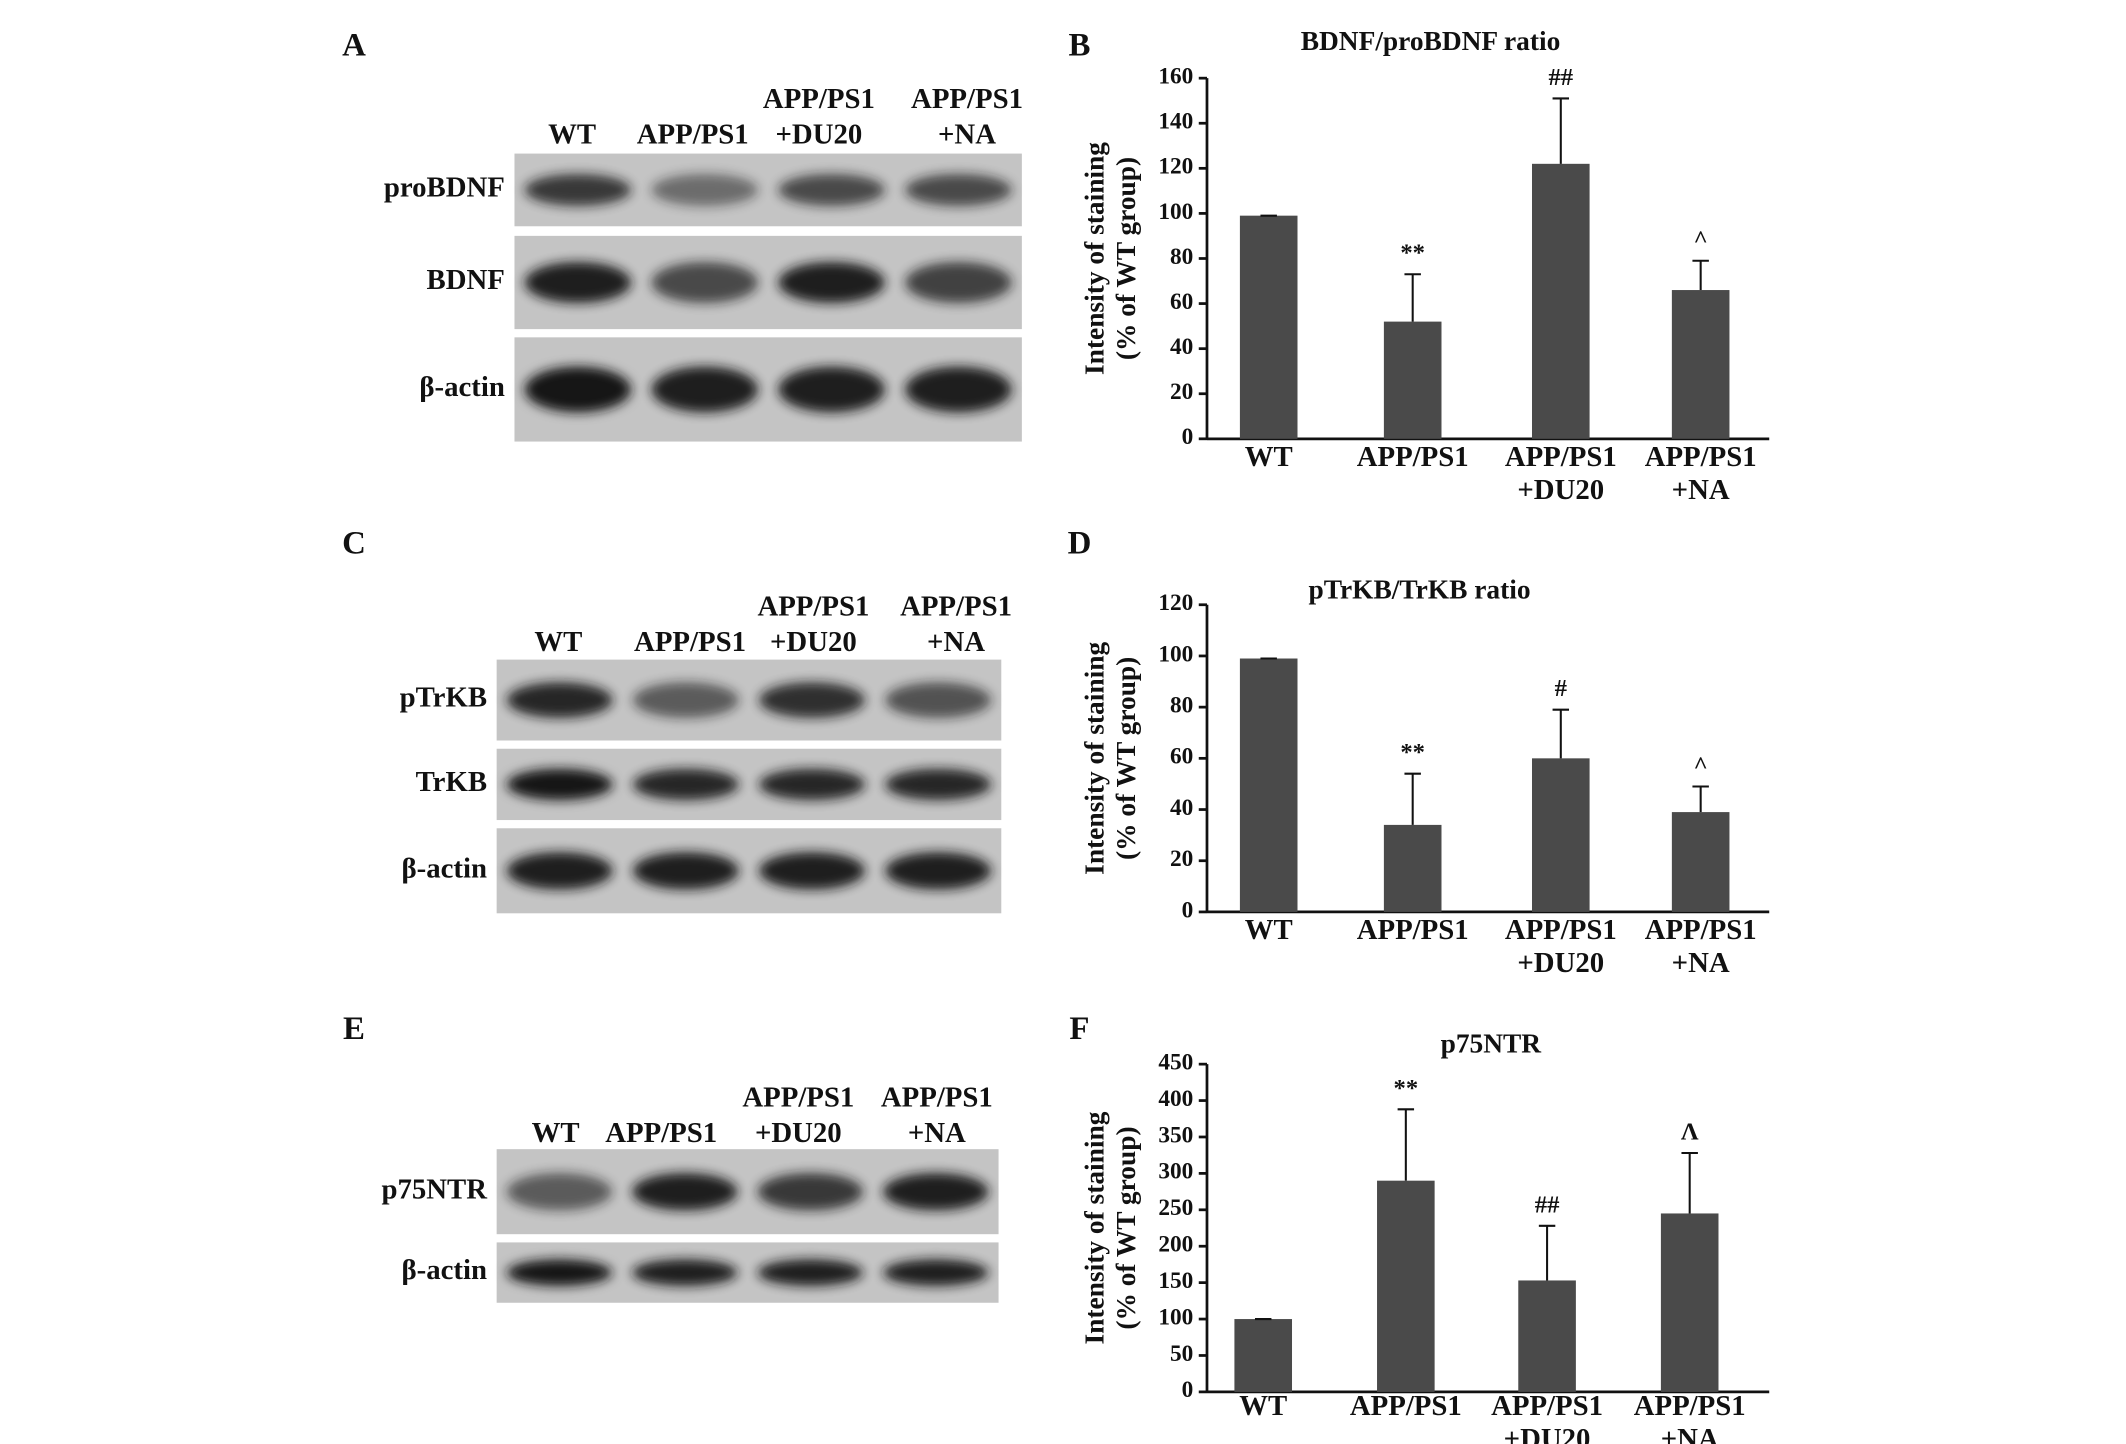 Image resolution: width=2126 pixels, height=1444 pixels. What do you see at coordinates (1181, 1354) in the screenshot?
I see `y-tick-label: 50` at bounding box center [1181, 1354].